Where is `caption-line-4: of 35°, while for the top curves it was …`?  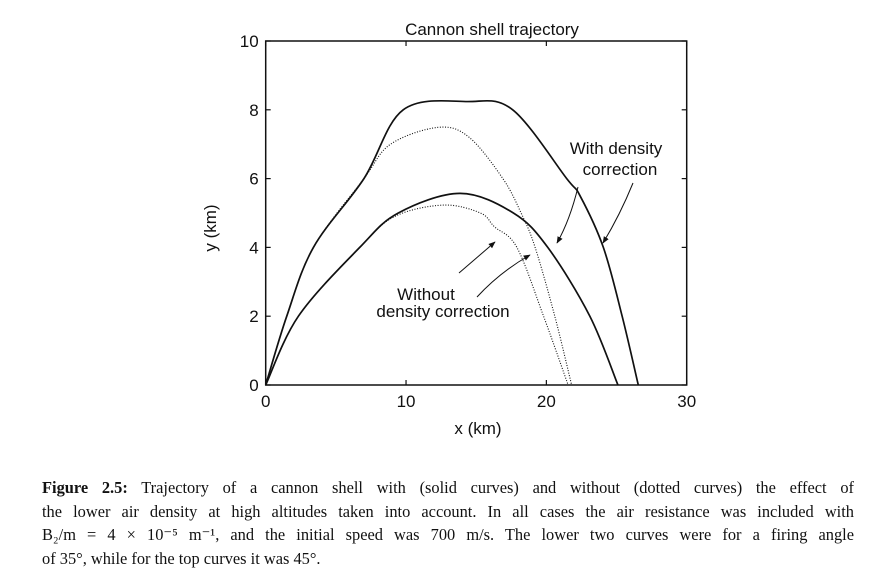 caption-line-4: of 35°, while for the top curves it was … is located at coordinates (181, 558).